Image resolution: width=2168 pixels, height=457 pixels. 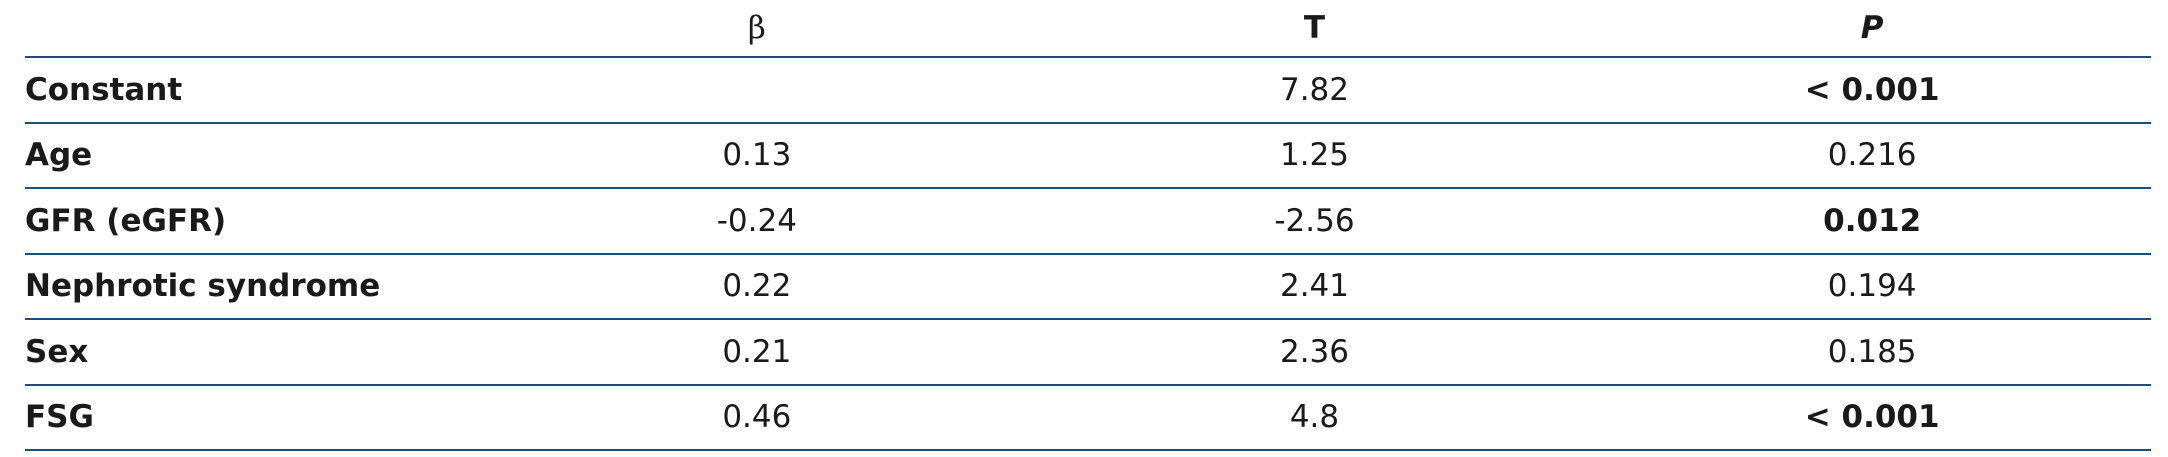 I want to click on table-row: Nephrotic syndrome 0.22 2.41 0.194, so click(x=1088, y=286).